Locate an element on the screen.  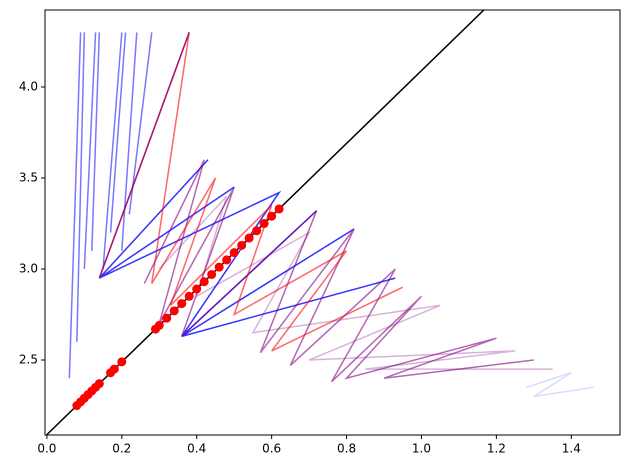
x-tick-label: 1.4 is located at coordinates (571, 449).